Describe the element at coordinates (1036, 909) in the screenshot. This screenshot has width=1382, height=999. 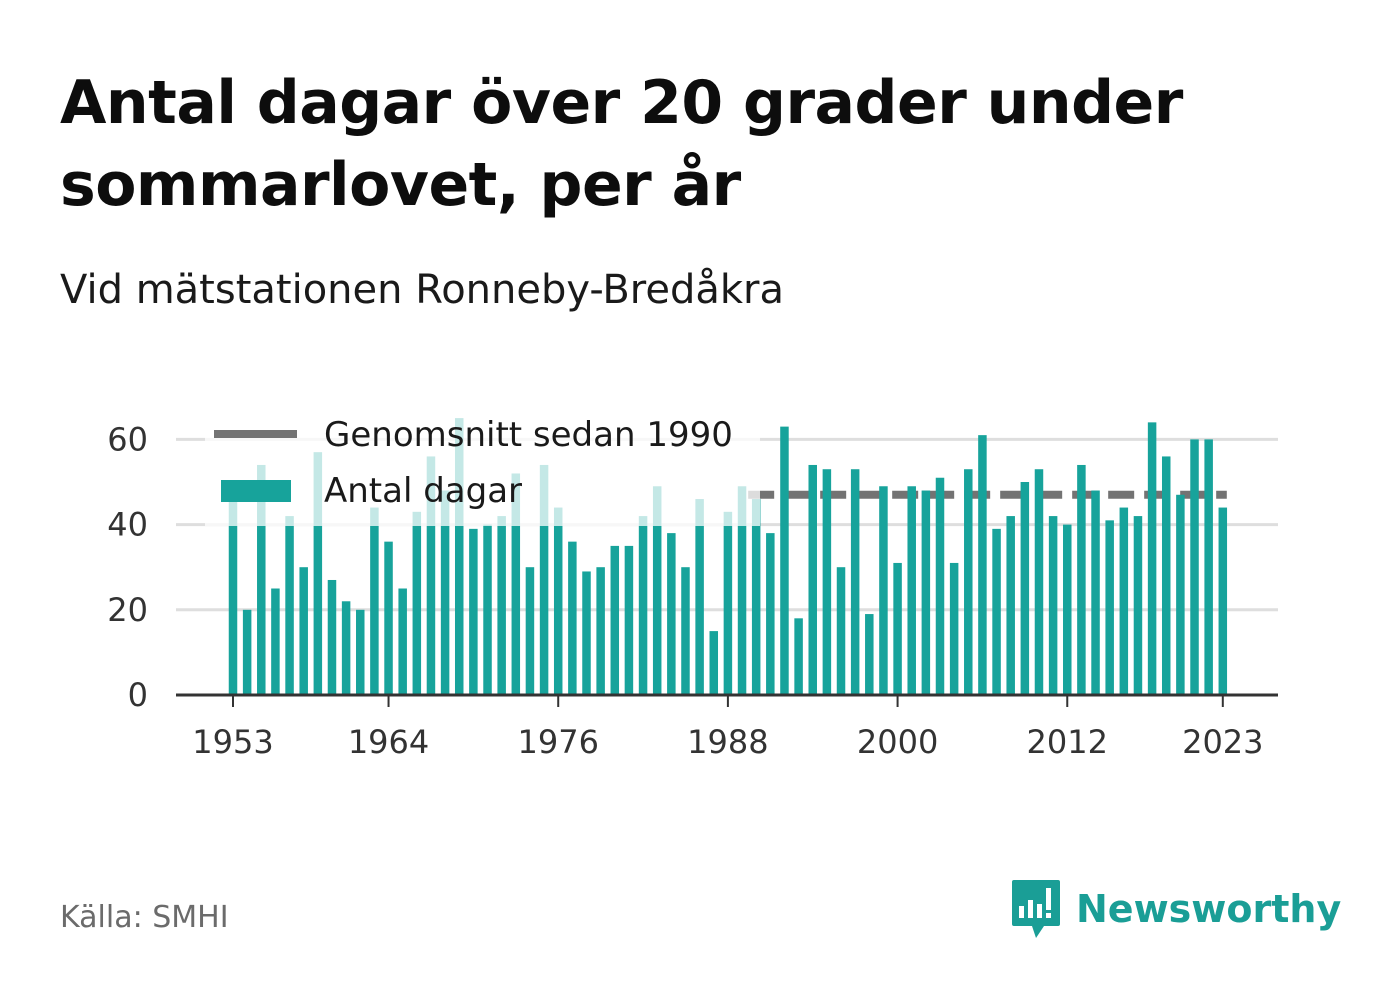
I see `newsworthy-logo-icon` at that location.